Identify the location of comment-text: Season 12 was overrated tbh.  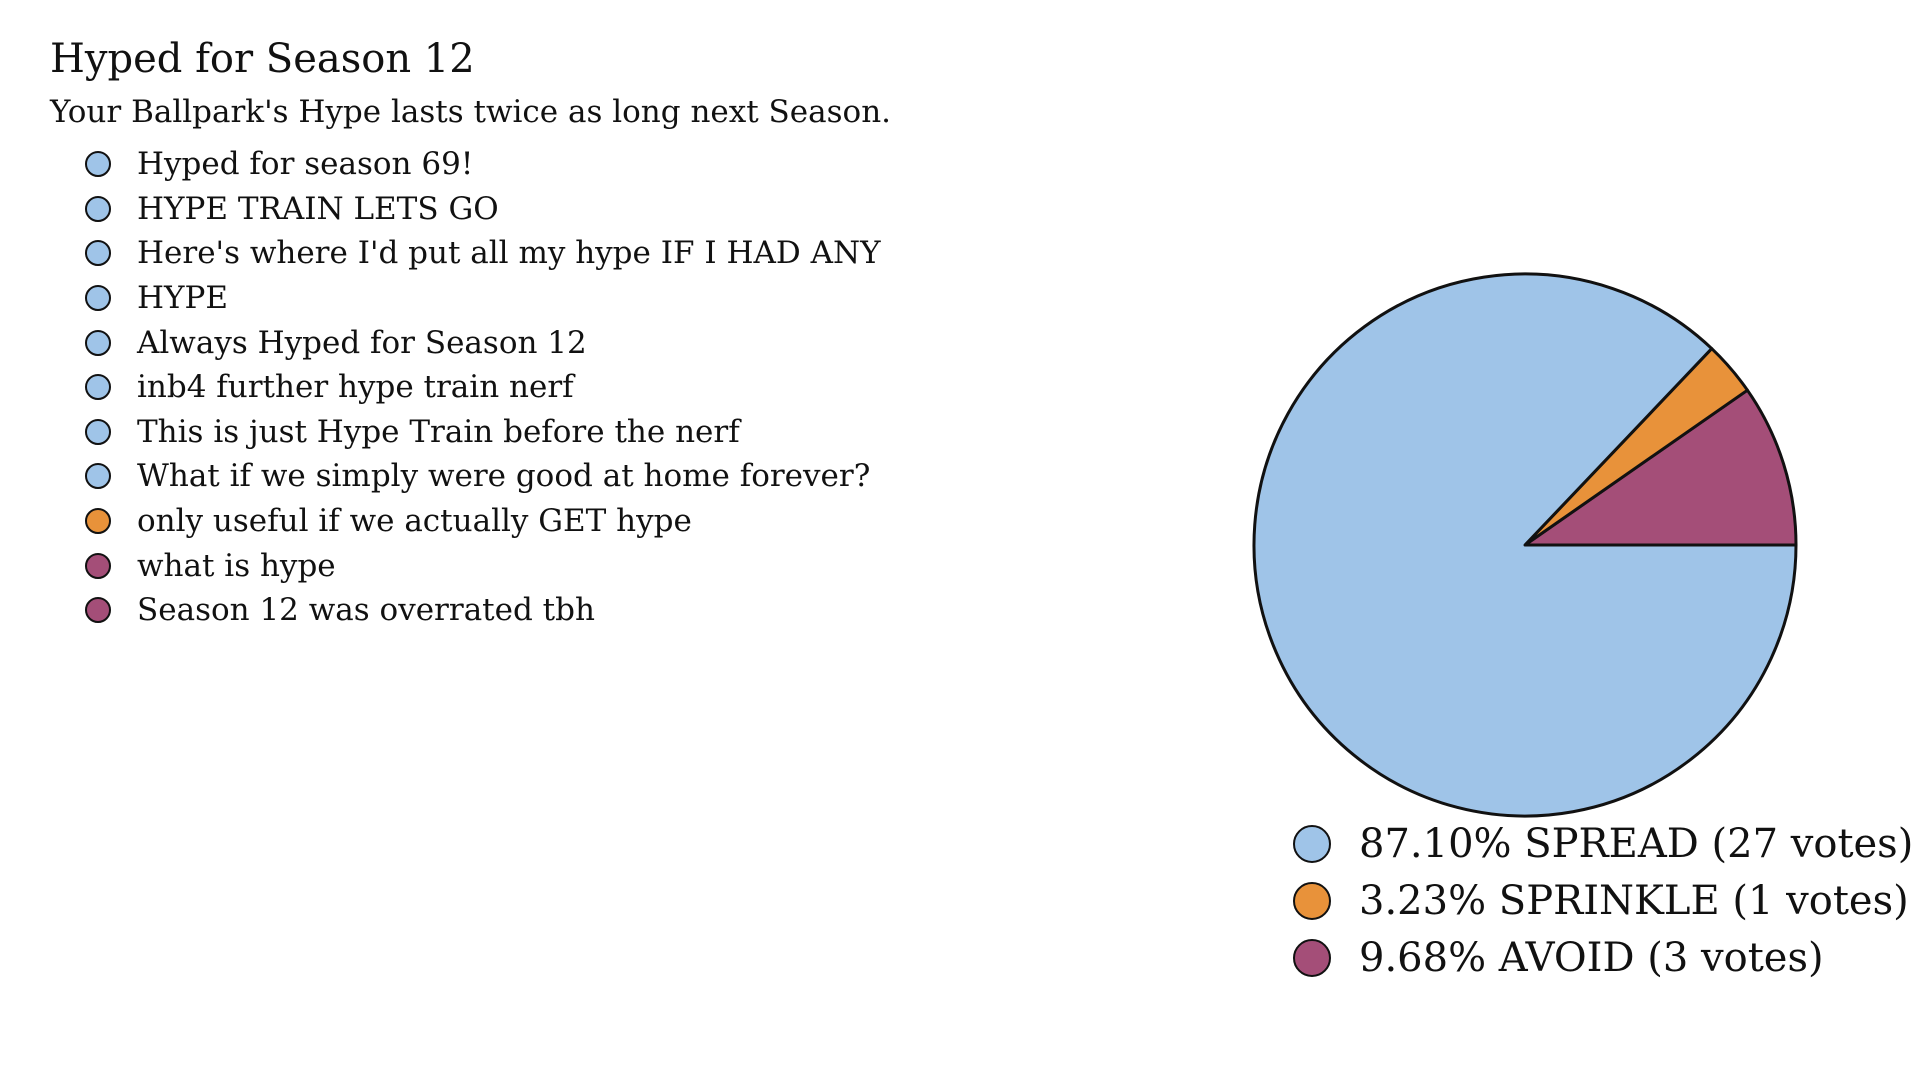
(366, 610).